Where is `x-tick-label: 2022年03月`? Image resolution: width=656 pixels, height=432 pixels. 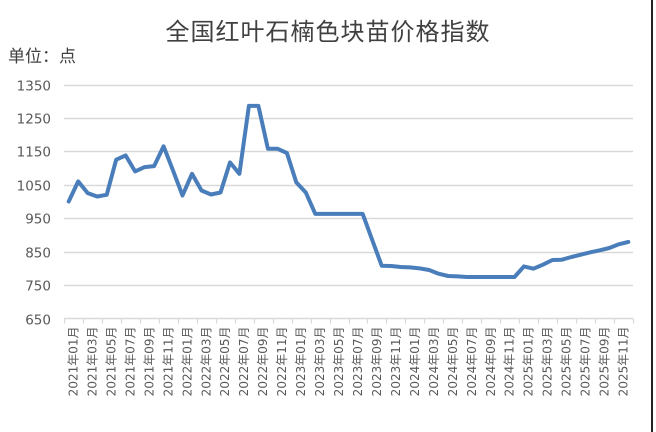
x-tick-label: 2022年03月 is located at coordinates (206, 362).